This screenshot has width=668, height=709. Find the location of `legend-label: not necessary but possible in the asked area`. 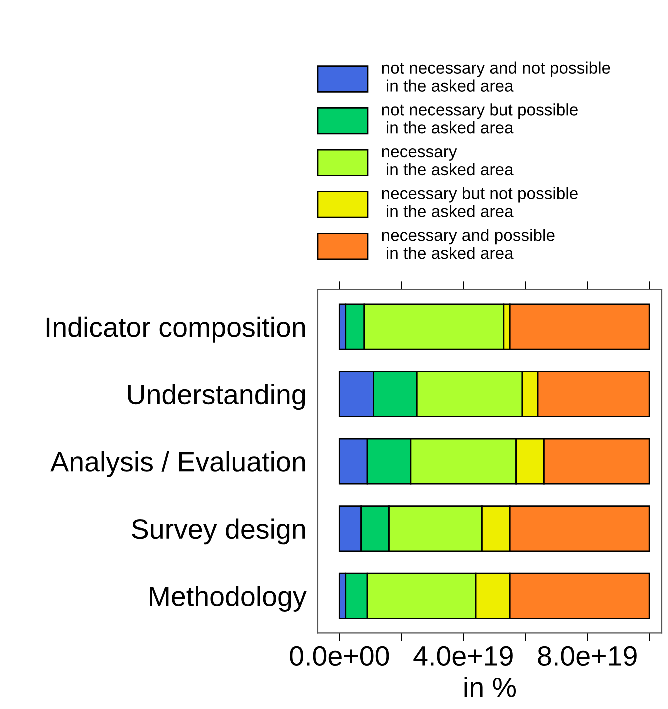

legend-label: not necessary but possible in the asked area is located at coordinates (480, 119).